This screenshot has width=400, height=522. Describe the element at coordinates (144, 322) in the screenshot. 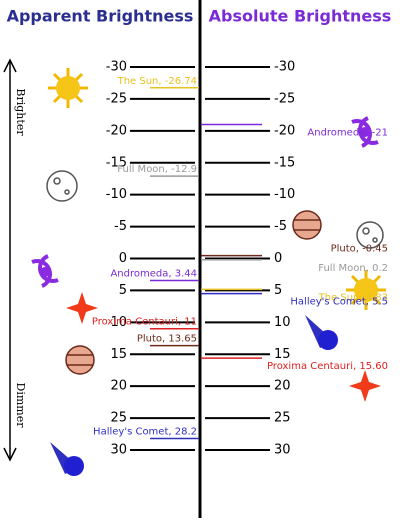

I see `object-label: Proxima Centauri, 11` at that location.